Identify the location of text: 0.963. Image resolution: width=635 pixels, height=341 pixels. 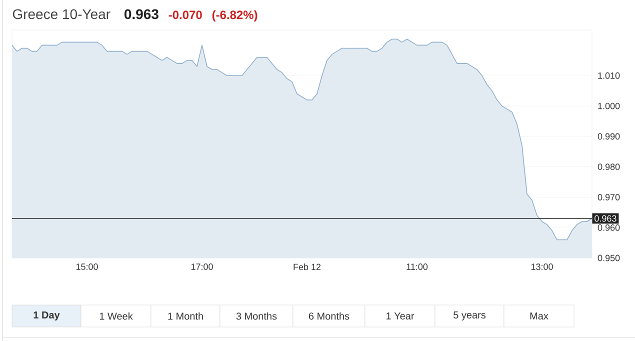
(141, 14).